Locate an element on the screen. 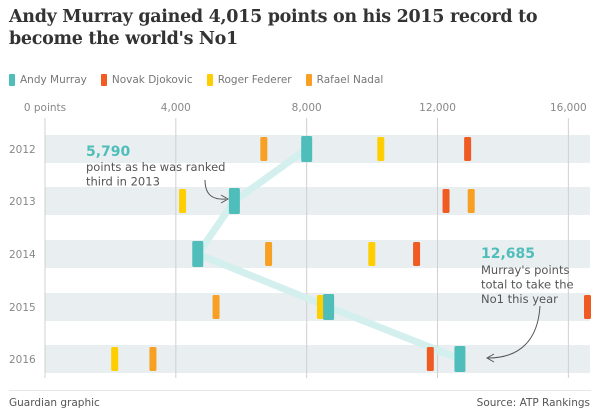 The width and height of the screenshot is (600, 418). legend-label-murray: Andy Murray is located at coordinates (53, 80).